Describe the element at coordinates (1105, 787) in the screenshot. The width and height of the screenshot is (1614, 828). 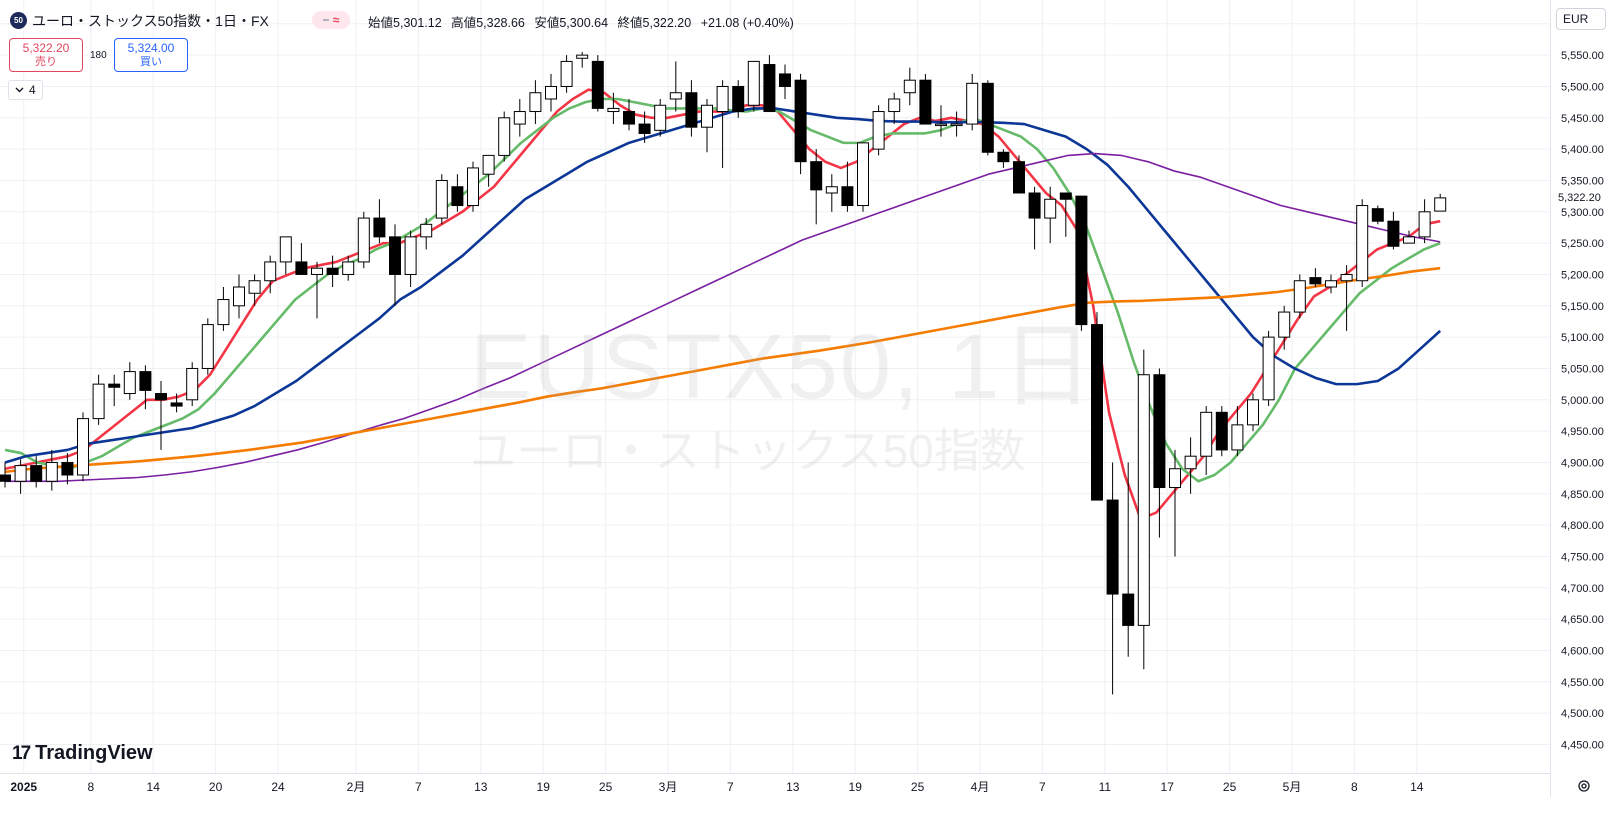
I see `time-tick-label: 11` at that location.